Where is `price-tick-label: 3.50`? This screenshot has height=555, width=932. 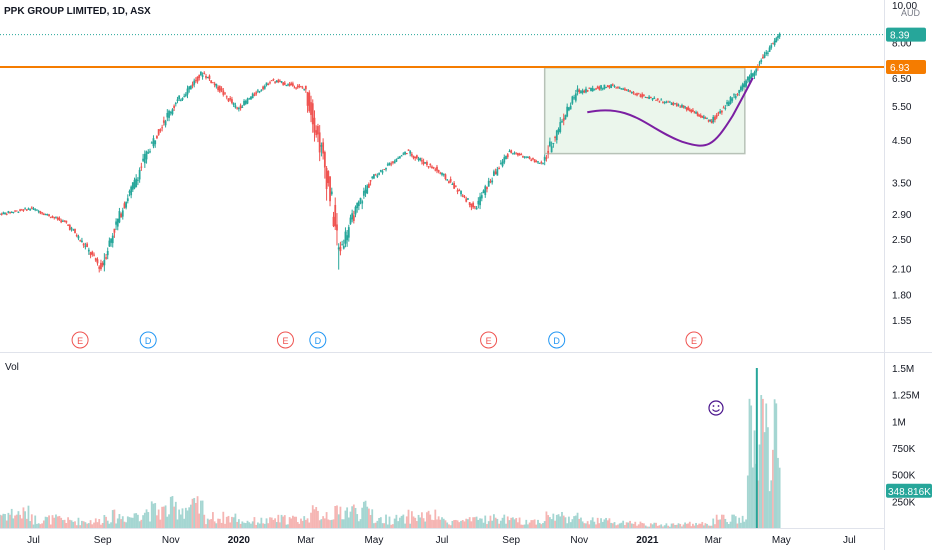
price-tick-label: 3.50 is located at coordinates (902, 183).